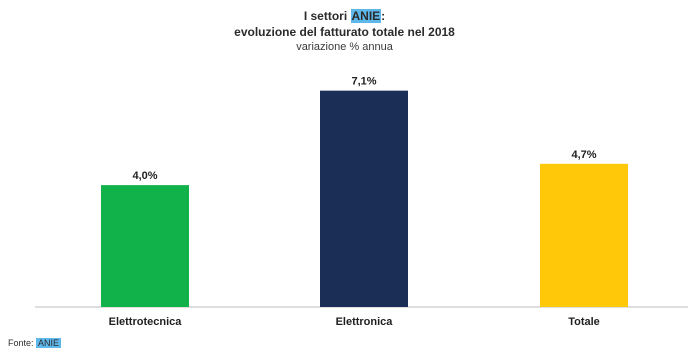 The image size is (689, 356). What do you see at coordinates (327, 16) in the screenshot?
I see `title-prefix: I settori` at bounding box center [327, 16].